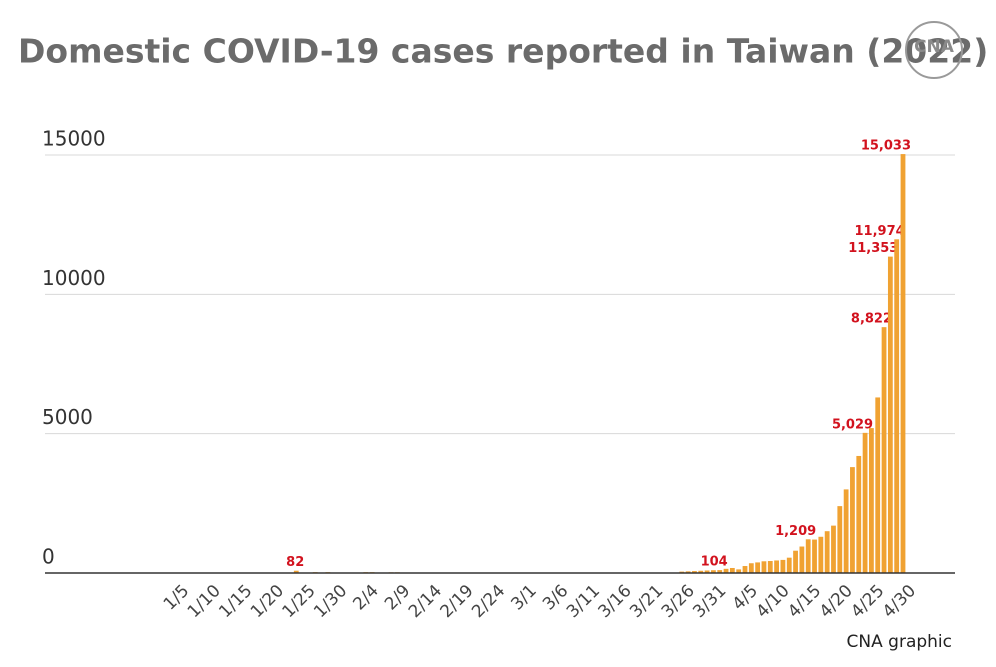 Image resolution: width=996 pixels, height=667 pixels. I want to click on x-tick-label: 2/19, so click(457, 601).